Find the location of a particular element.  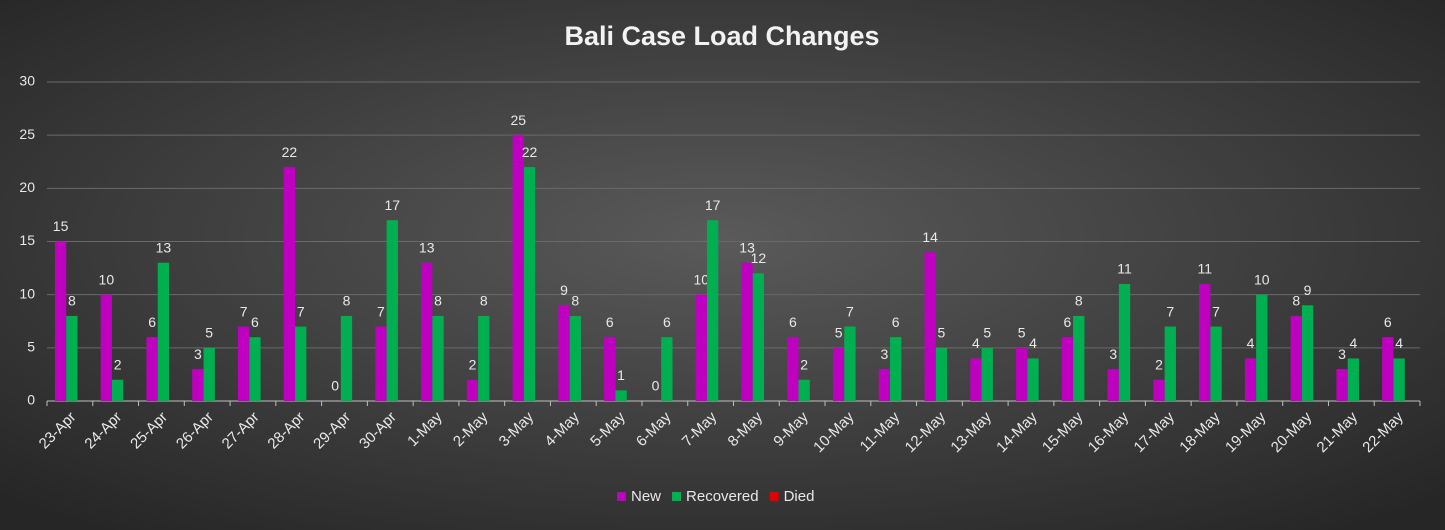

y-tick-label: 25 is located at coordinates (27, 134).